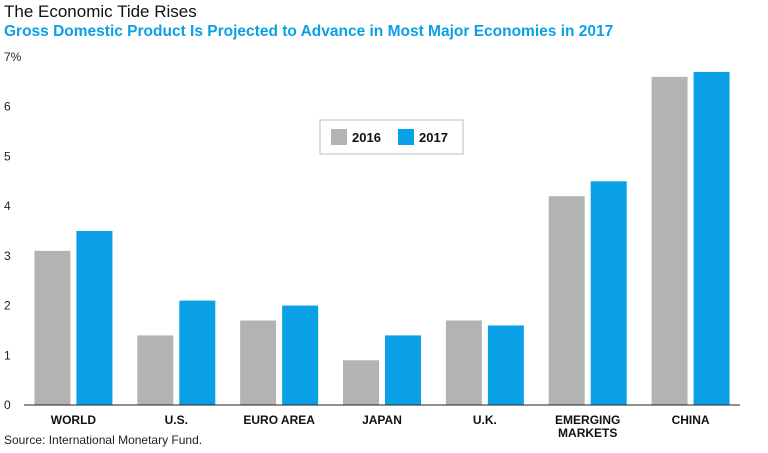 This screenshot has width=768, height=453. Describe the element at coordinates (366, 137) in the screenshot. I see `legend-label-2016: 2016` at that location.